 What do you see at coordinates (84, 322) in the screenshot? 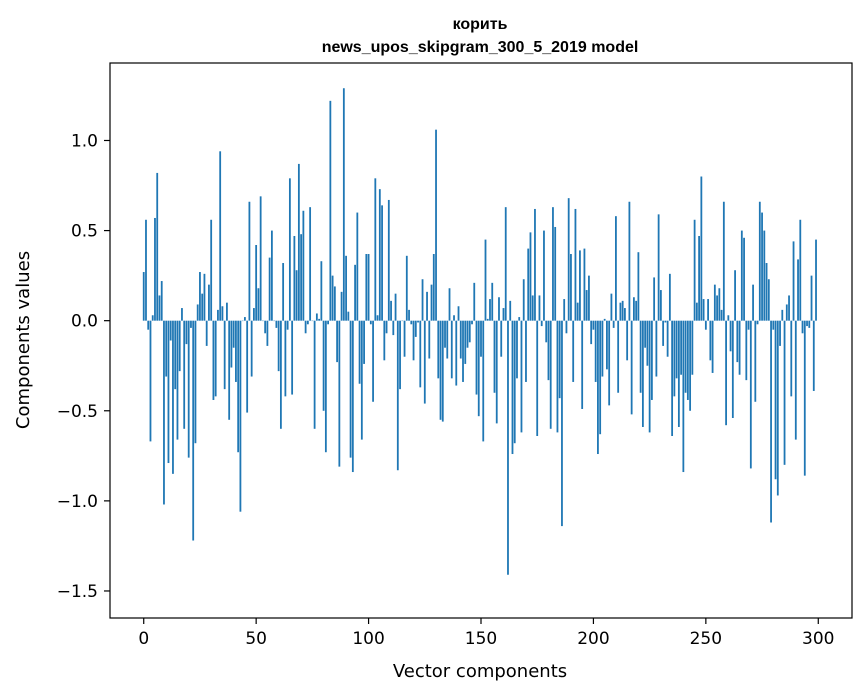
I see `y-tick-label: 0.0` at bounding box center [84, 322].